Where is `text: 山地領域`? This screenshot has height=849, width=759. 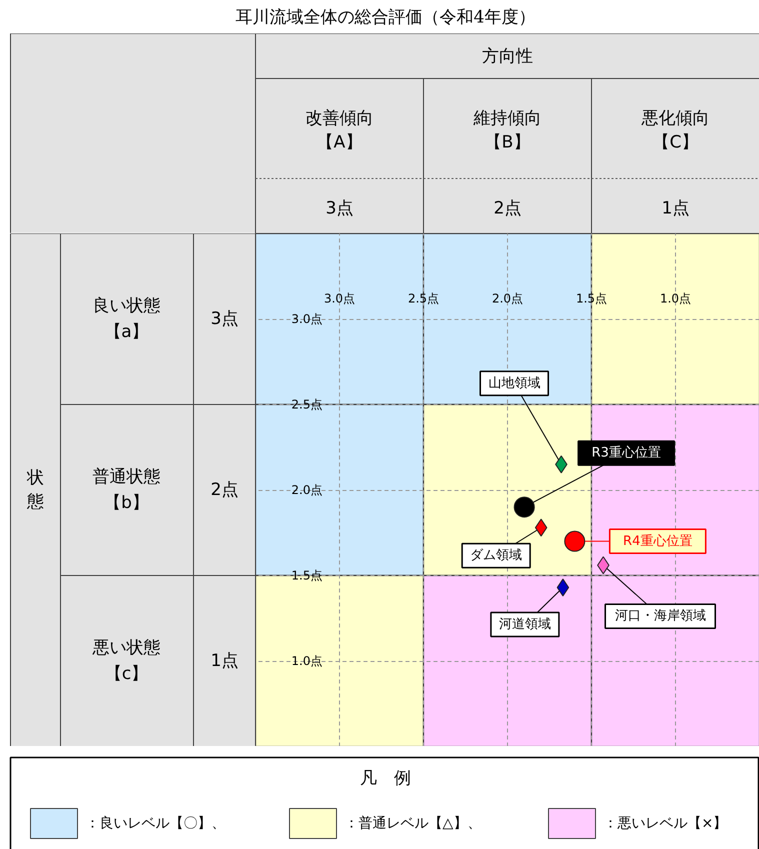
text: 山地領域 is located at coordinates (514, 383).